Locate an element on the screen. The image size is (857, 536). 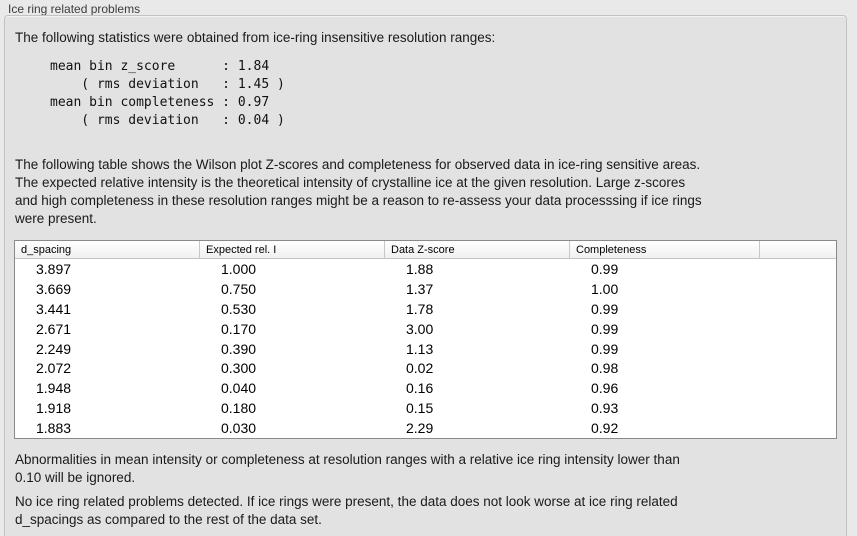
table-row: 3.897 1.000 1.88 0.99 is located at coordinates (425, 269).